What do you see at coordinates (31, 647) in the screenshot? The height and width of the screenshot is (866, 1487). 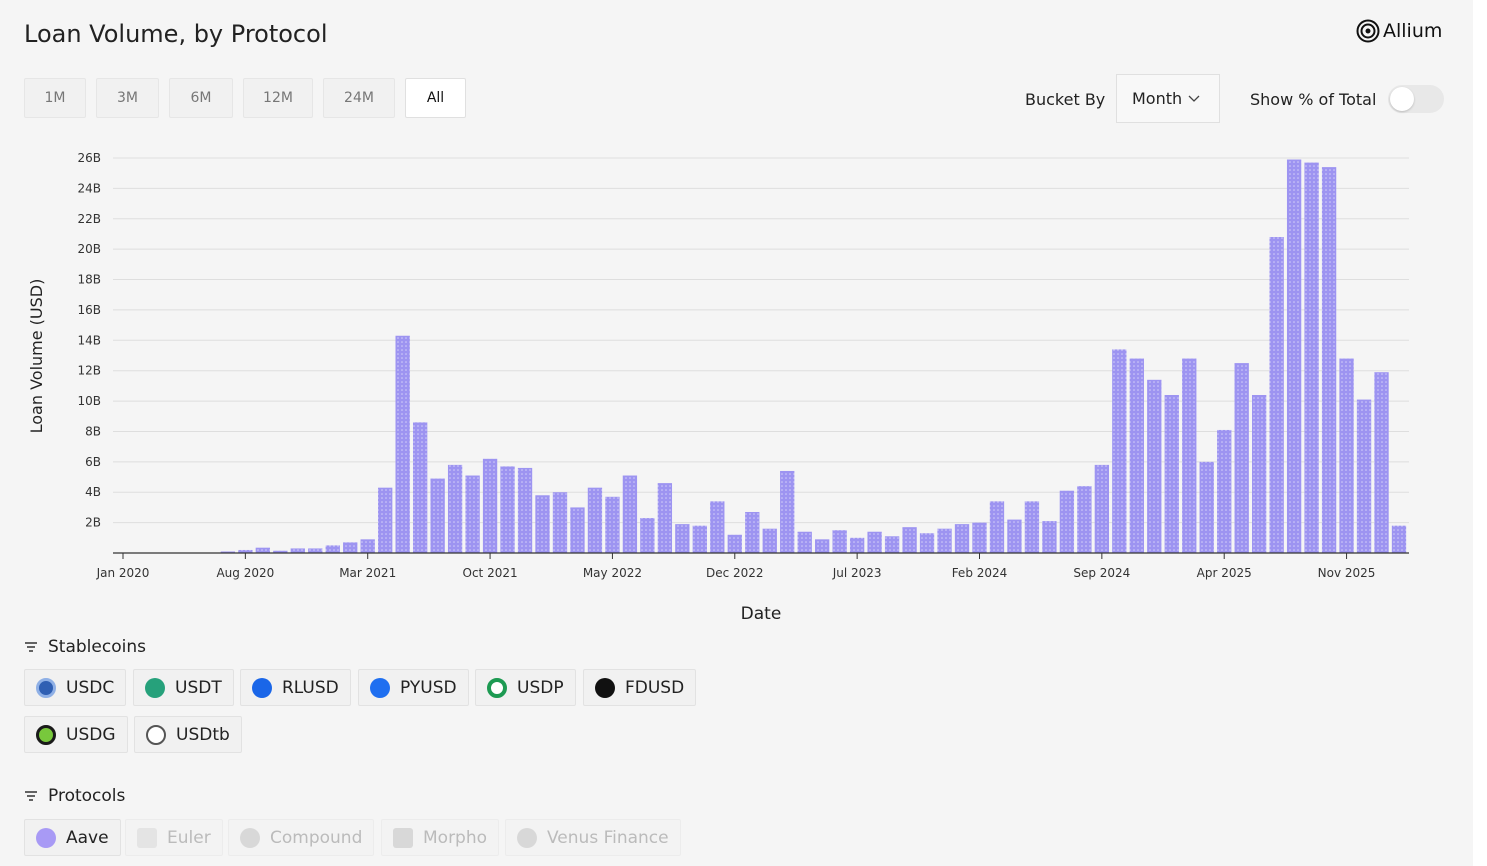 I see `filter-icon` at bounding box center [31, 647].